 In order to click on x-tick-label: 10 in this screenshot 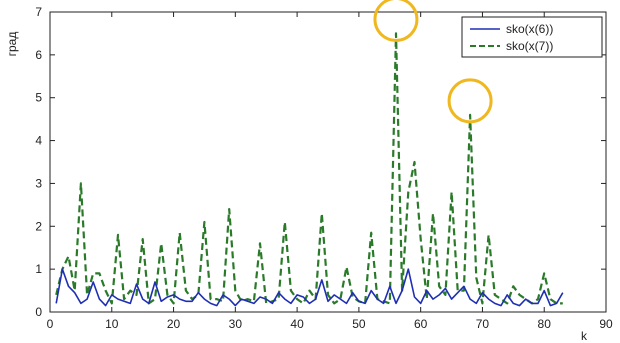, I will do `click(112, 324)`.